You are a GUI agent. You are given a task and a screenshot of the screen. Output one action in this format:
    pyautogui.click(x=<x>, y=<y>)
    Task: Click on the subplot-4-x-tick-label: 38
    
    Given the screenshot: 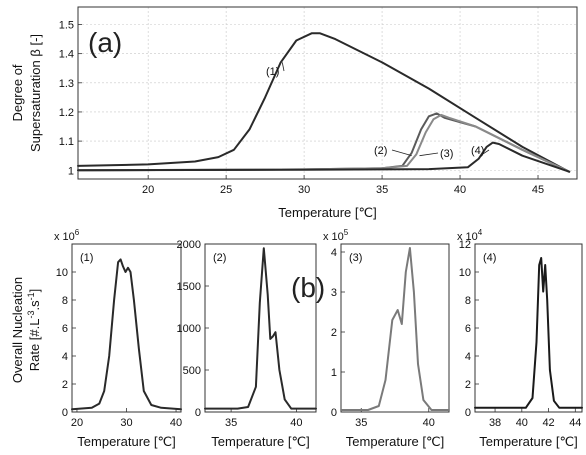 What is the action you would take?
    pyautogui.click(x=495, y=423)
    